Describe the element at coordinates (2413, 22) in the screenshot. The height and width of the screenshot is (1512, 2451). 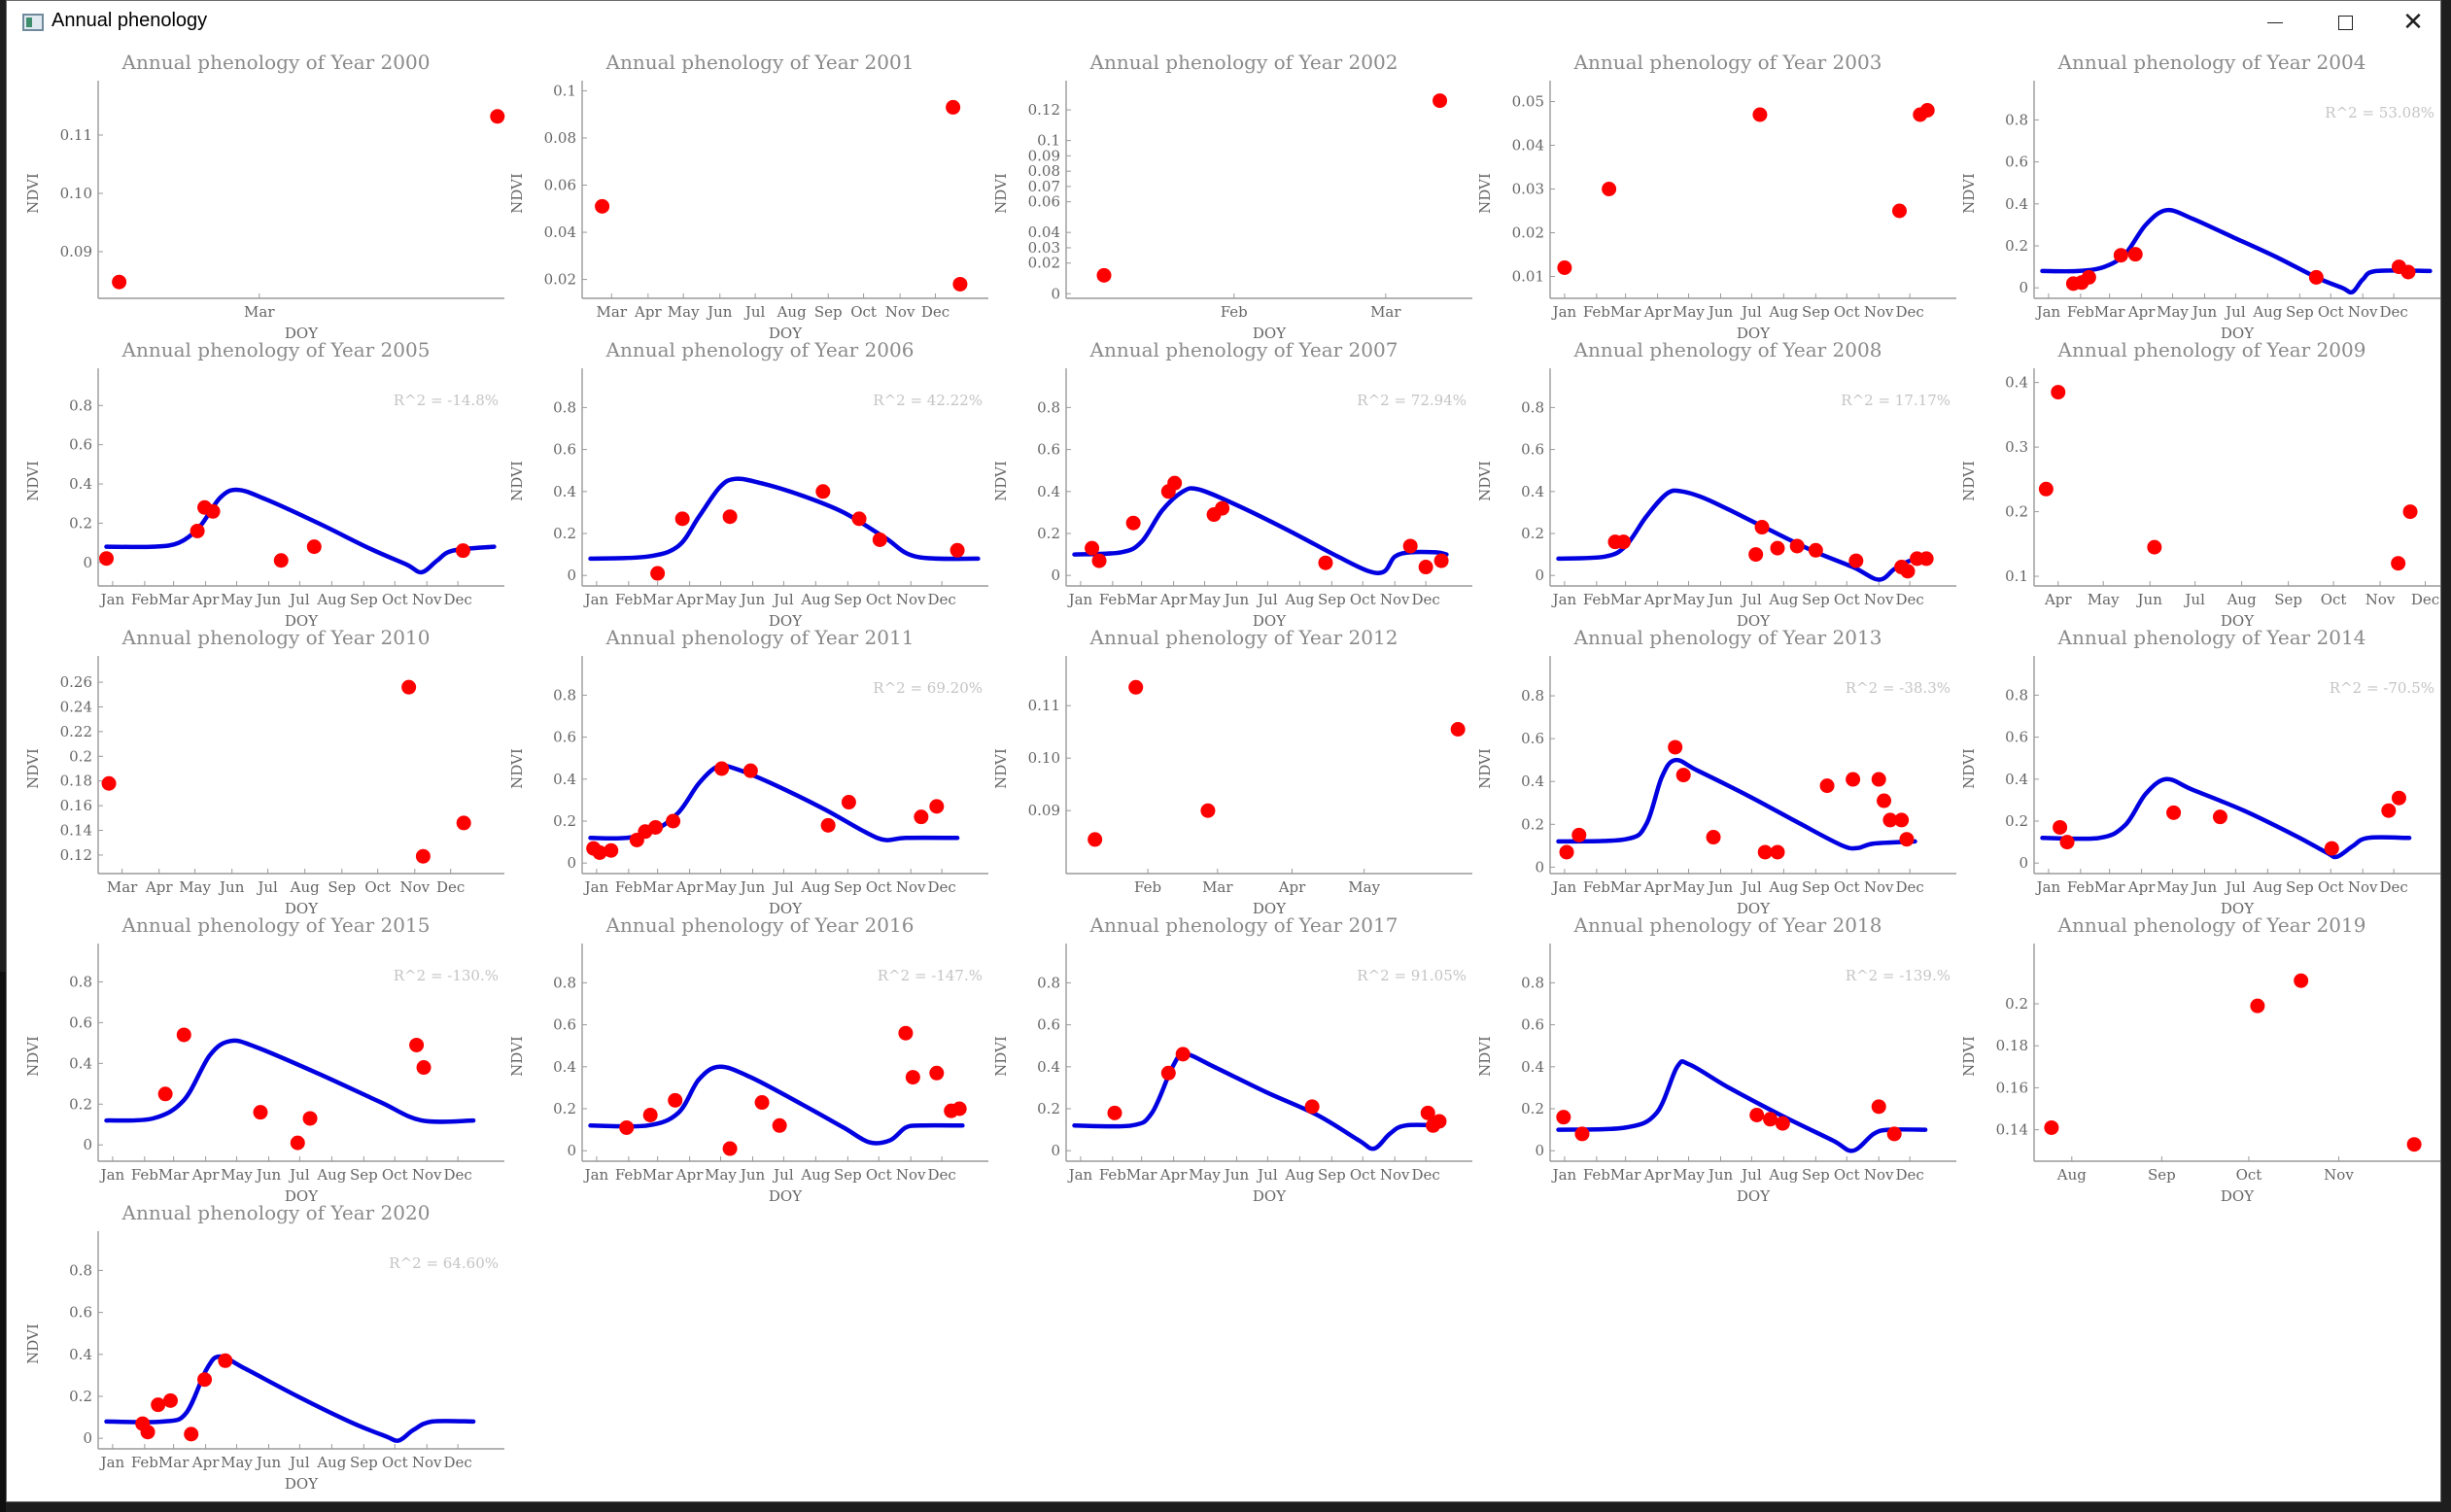
I see `close-button: ✕` at that location.